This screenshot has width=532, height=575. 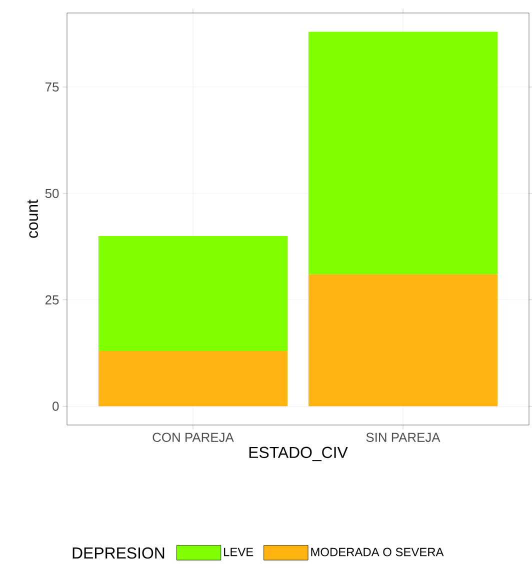 What do you see at coordinates (193, 437) in the screenshot?
I see `x-tick-label: CON PAREJA` at bounding box center [193, 437].